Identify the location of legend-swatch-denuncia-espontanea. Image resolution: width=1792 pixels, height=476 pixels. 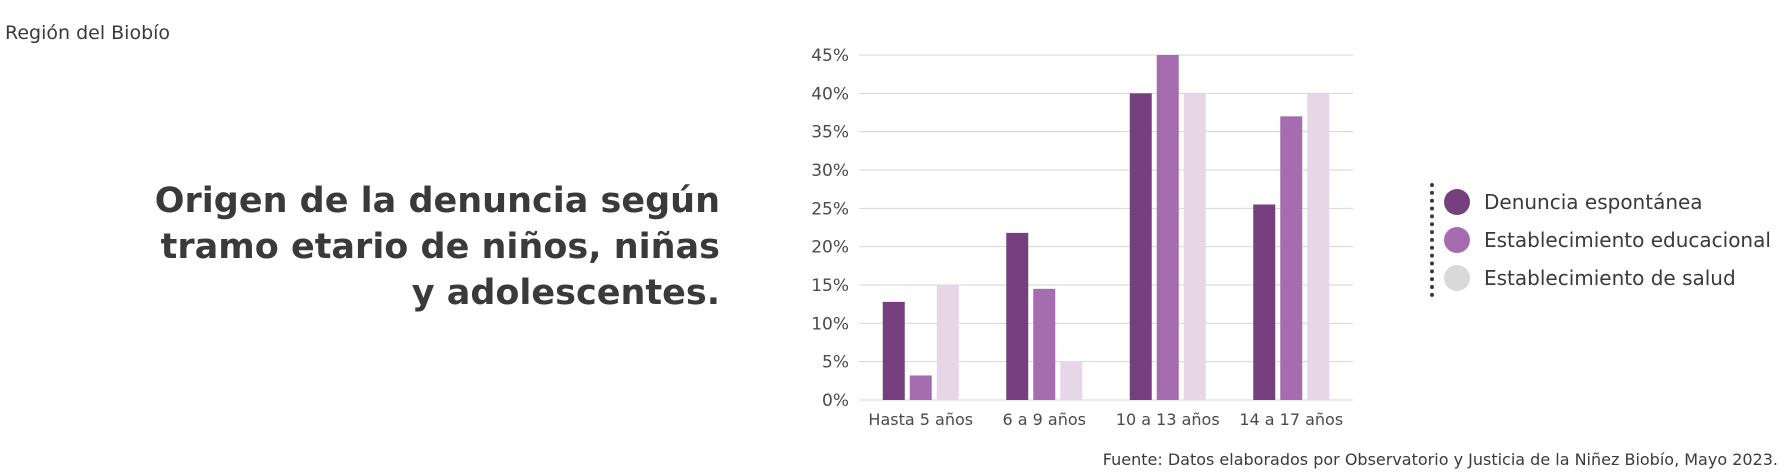
(1457, 202).